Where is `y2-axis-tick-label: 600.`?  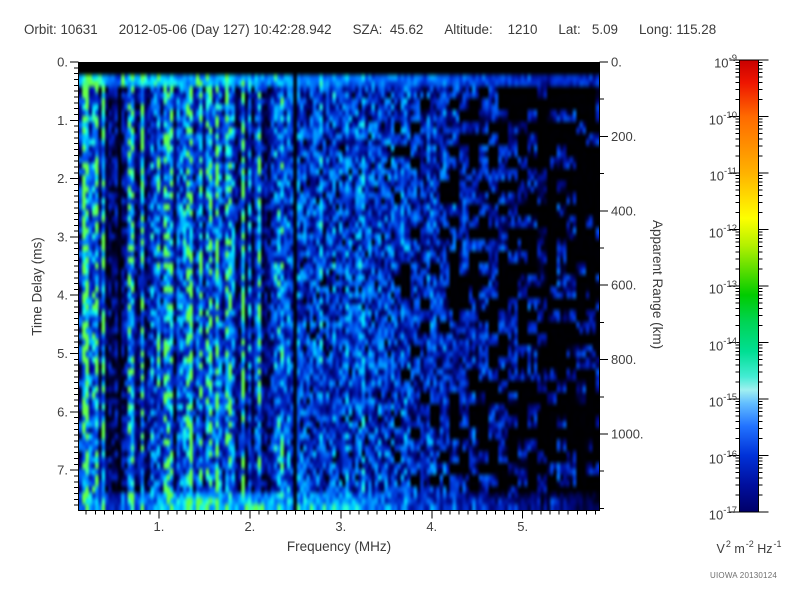 y2-axis-tick-label: 600. is located at coordinates (623, 285).